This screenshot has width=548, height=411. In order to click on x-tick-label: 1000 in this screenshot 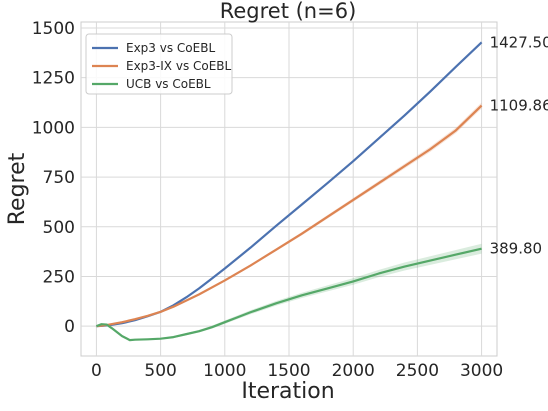, I will do `click(224, 371)`.